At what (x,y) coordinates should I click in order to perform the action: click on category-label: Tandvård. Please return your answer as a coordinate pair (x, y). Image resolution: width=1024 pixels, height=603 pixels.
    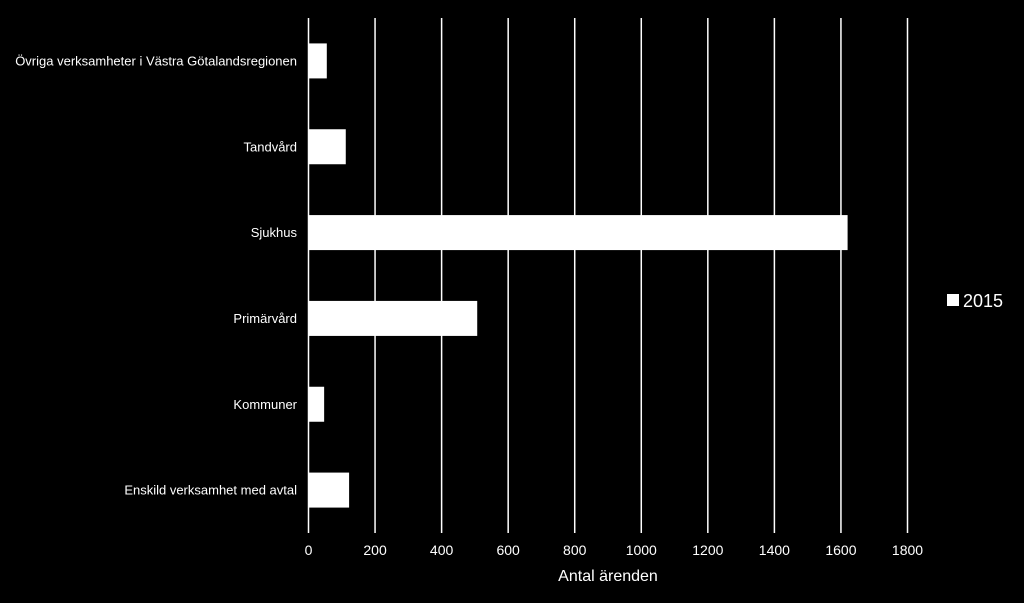
    Looking at the image, I should click on (270, 146).